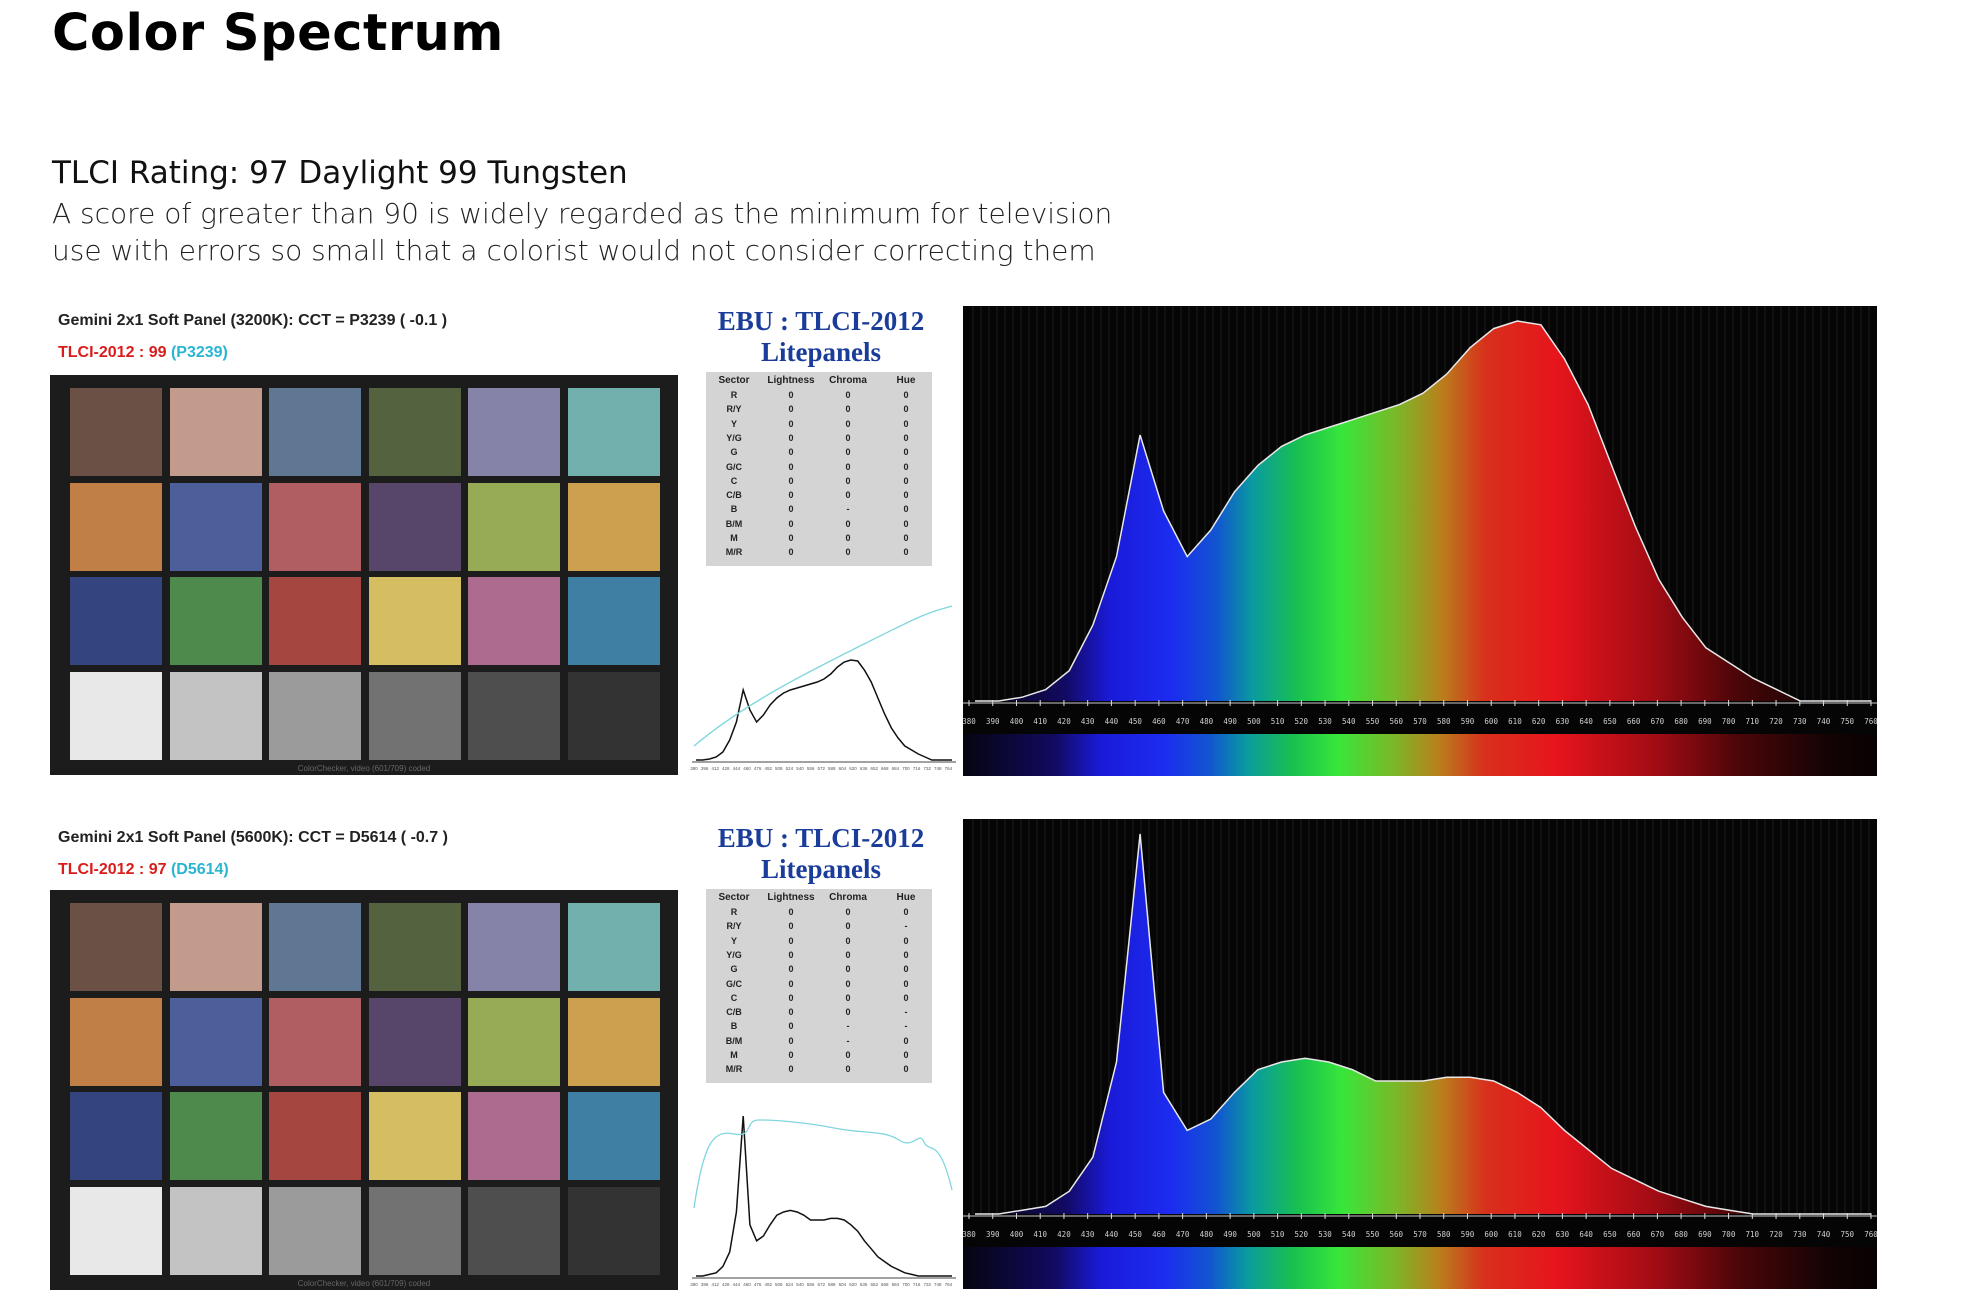 The image size is (1976, 1310). Describe the element at coordinates (1729, 1234) in the screenshot. I see `x-tick-label: 700` at that location.